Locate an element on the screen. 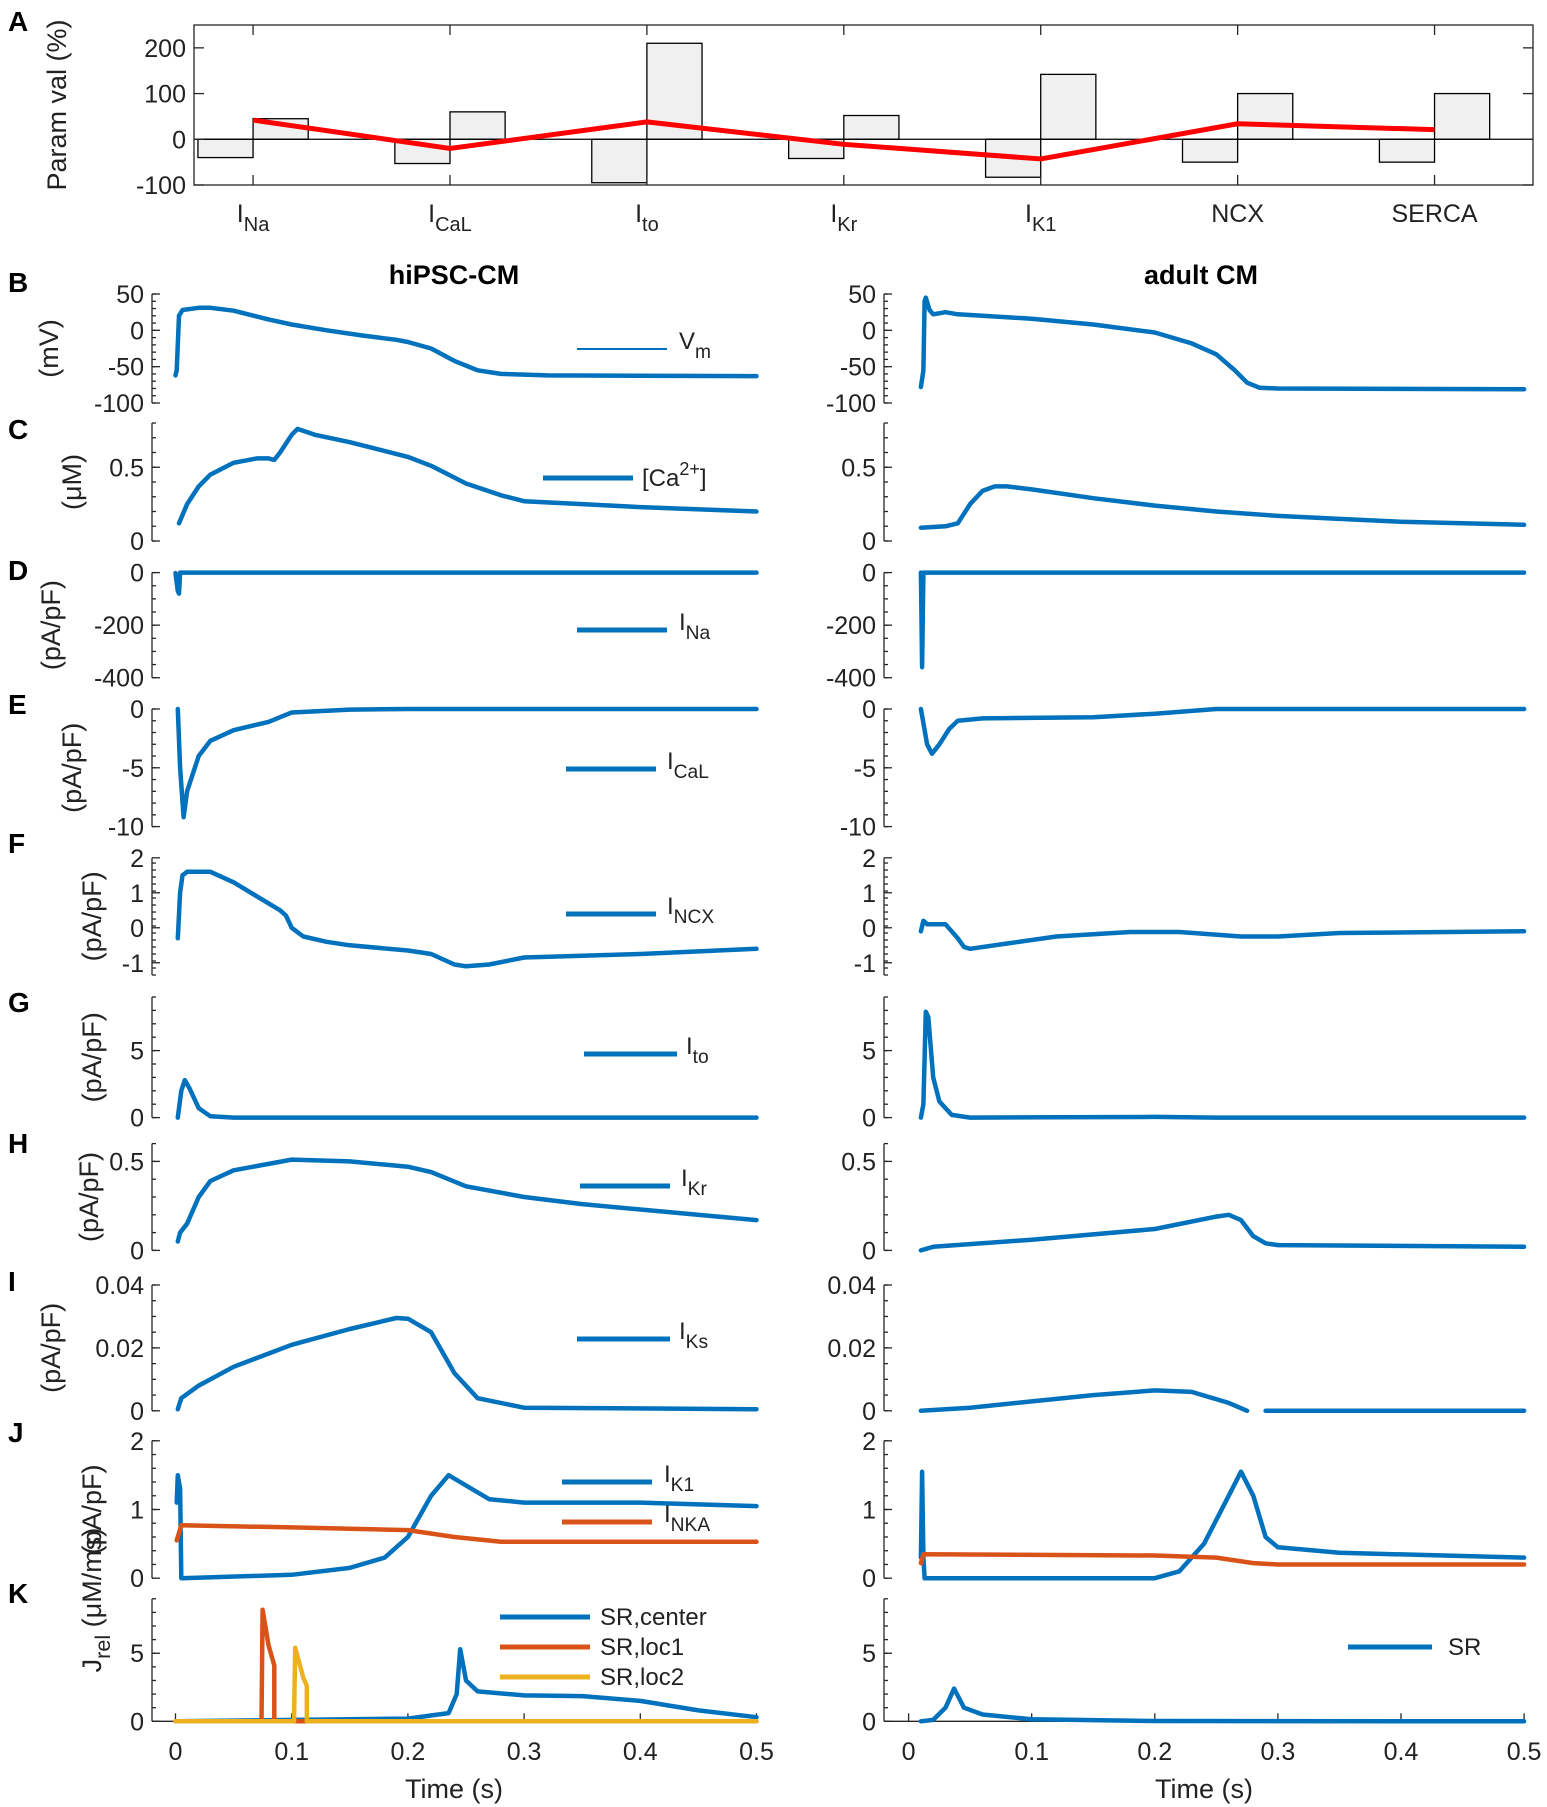  text-tail: (μM/ms) is located at coordinates (92, 1581).